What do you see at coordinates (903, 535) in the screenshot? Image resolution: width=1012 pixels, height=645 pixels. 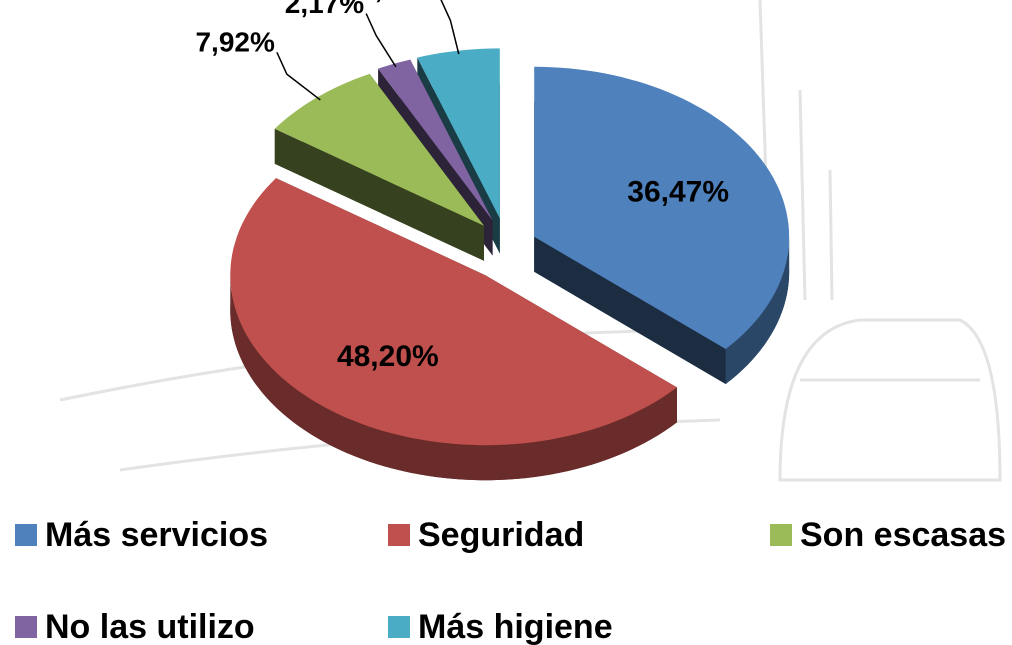 I see `legend-label: Son escasas` at bounding box center [903, 535].